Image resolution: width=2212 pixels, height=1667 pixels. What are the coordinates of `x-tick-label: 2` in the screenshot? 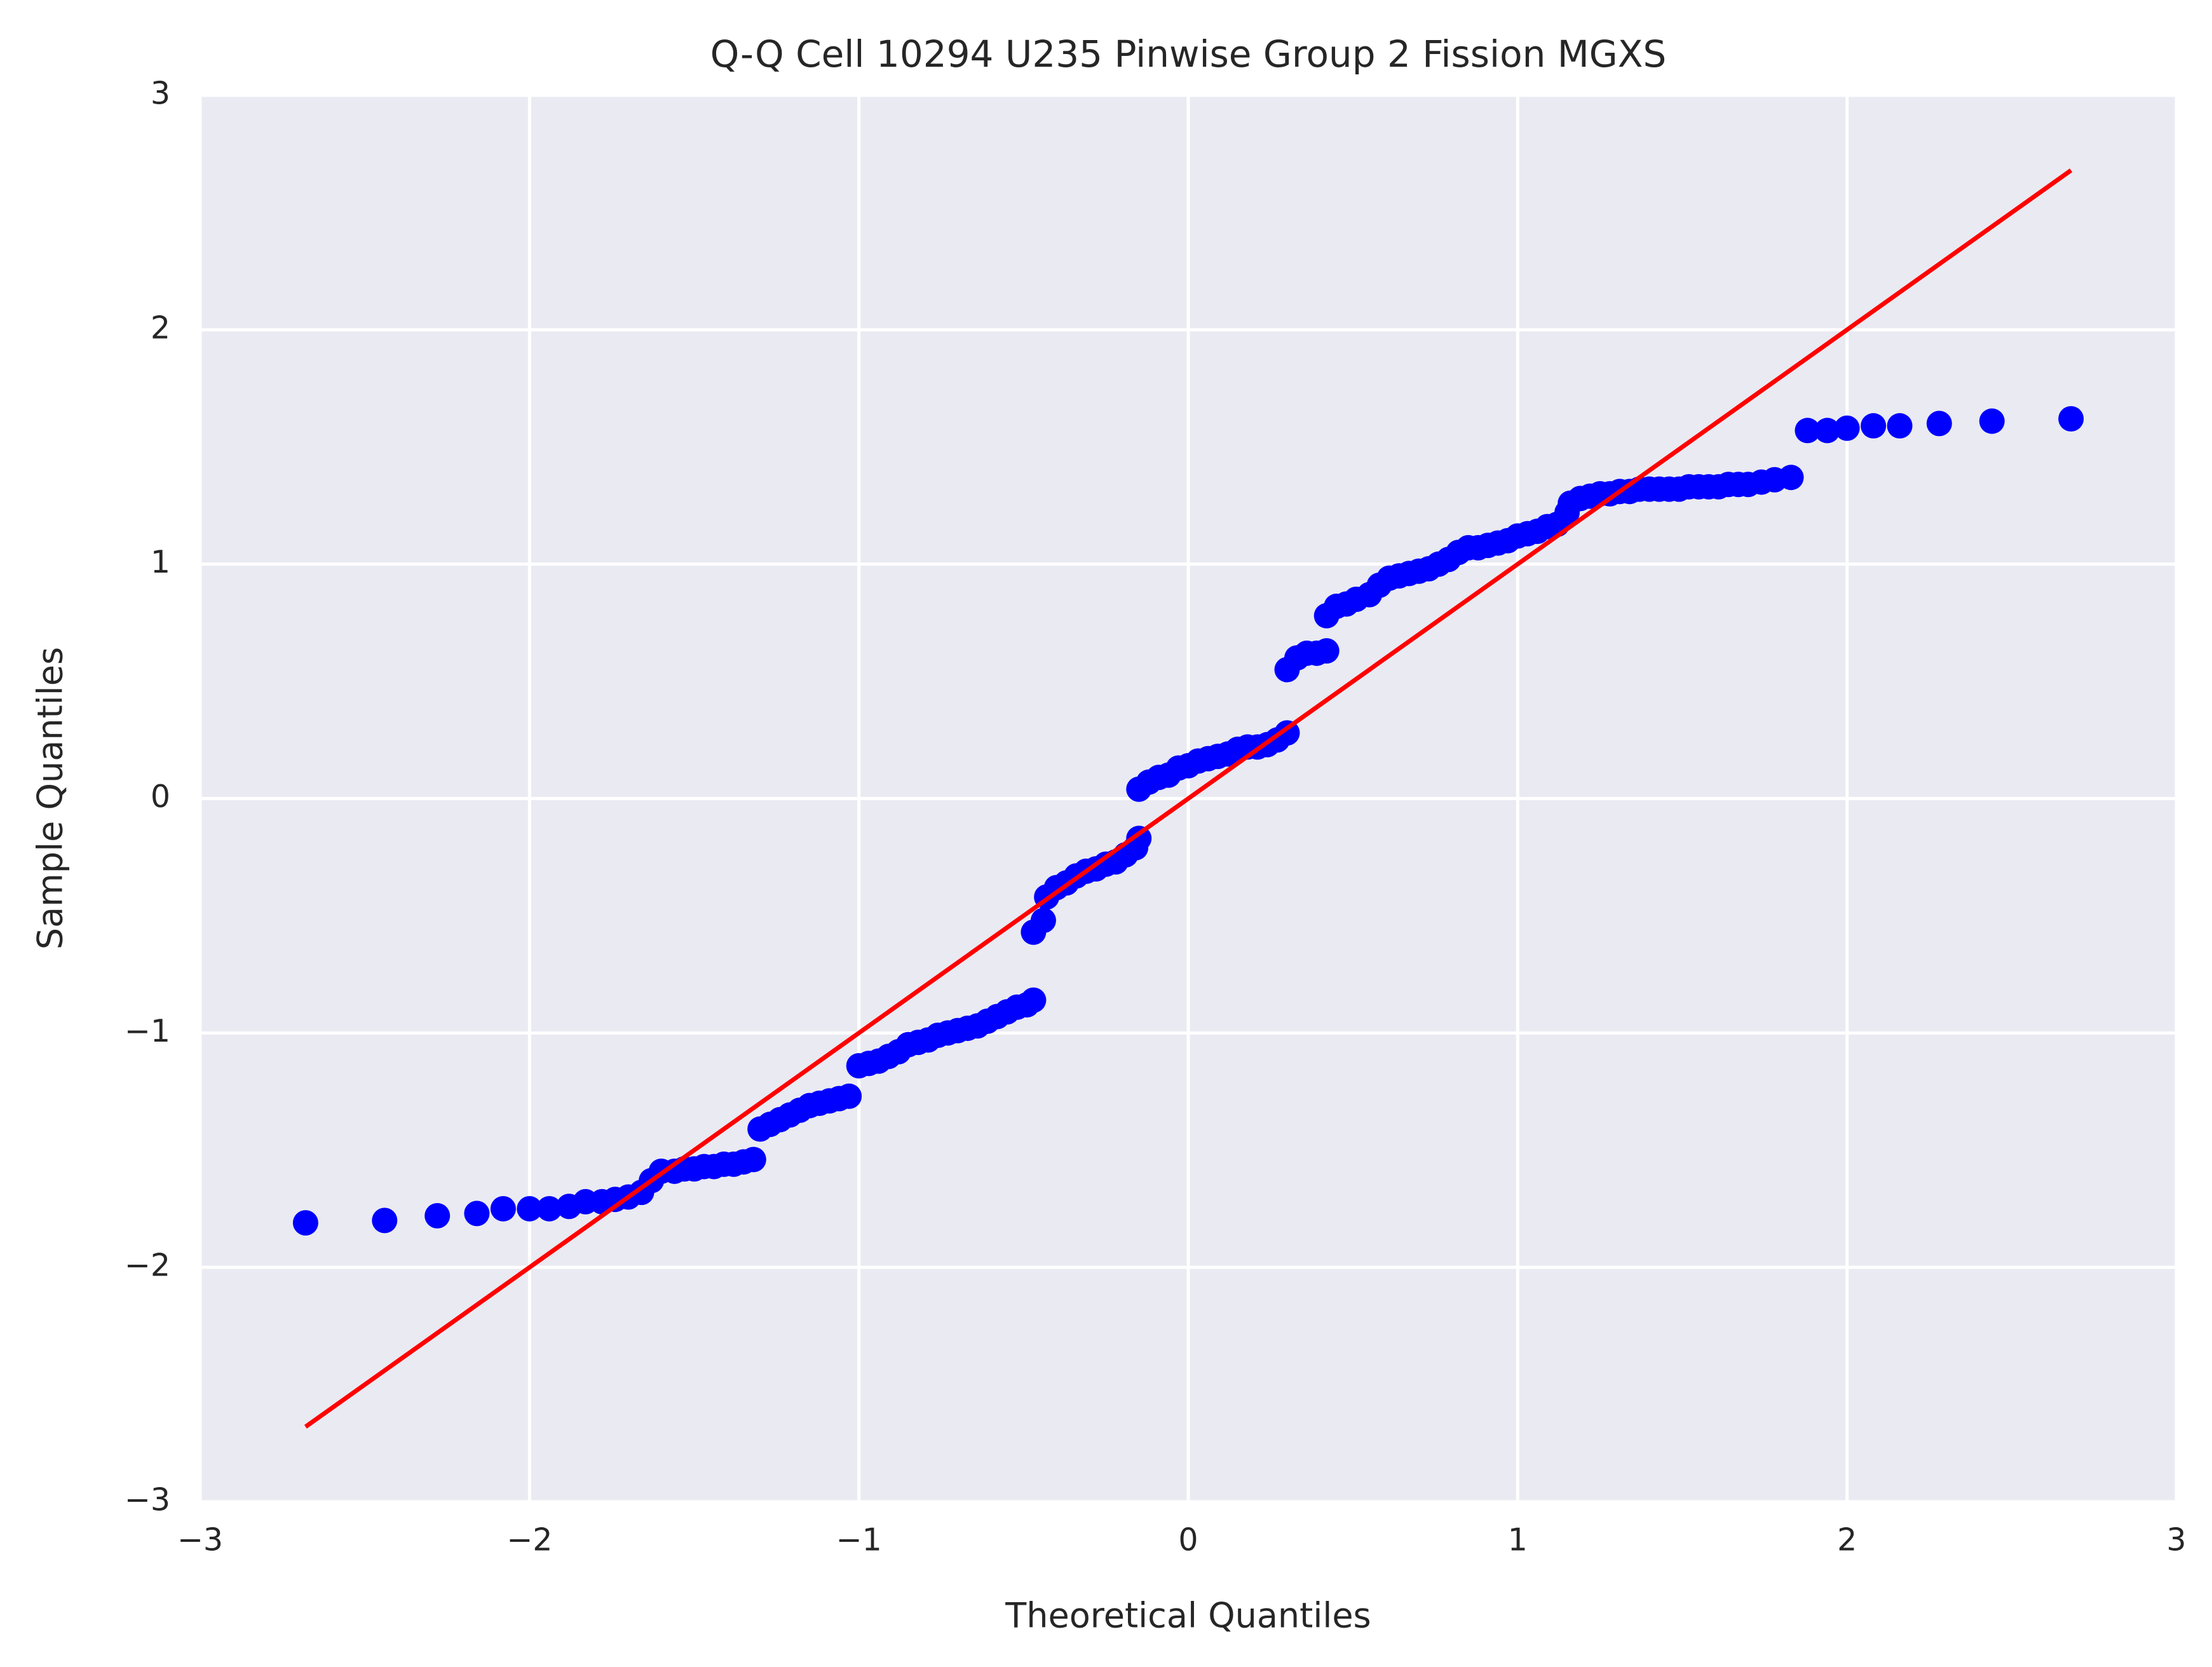 It's located at (1847, 1540).